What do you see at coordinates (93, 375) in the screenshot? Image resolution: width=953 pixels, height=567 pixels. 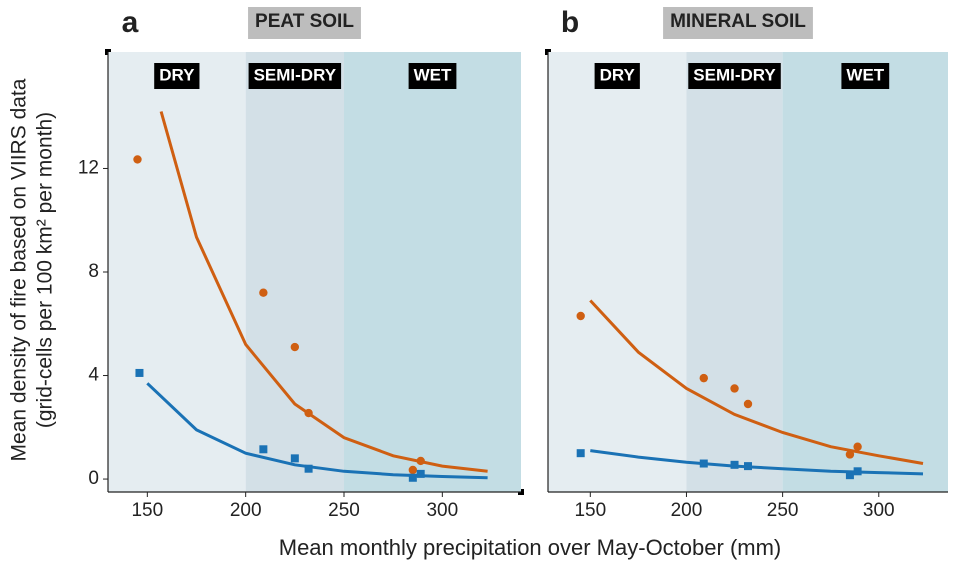 I see `y-tick-label: 4` at bounding box center [93, 375].